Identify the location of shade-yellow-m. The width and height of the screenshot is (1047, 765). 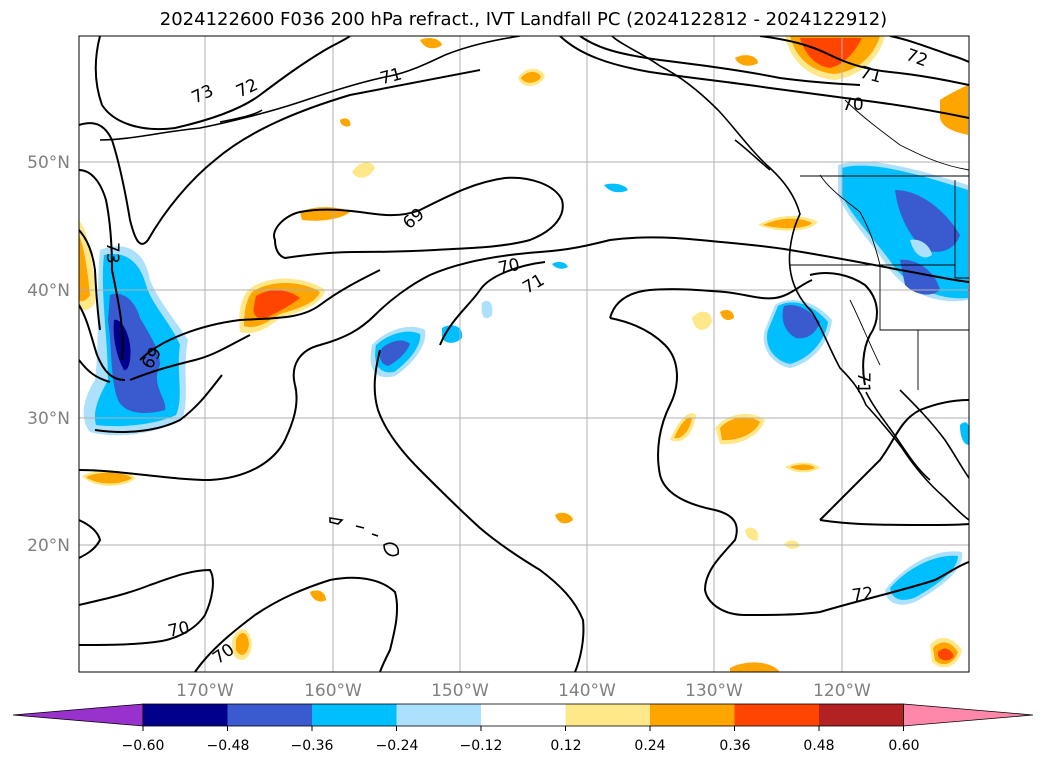
(752, 534).